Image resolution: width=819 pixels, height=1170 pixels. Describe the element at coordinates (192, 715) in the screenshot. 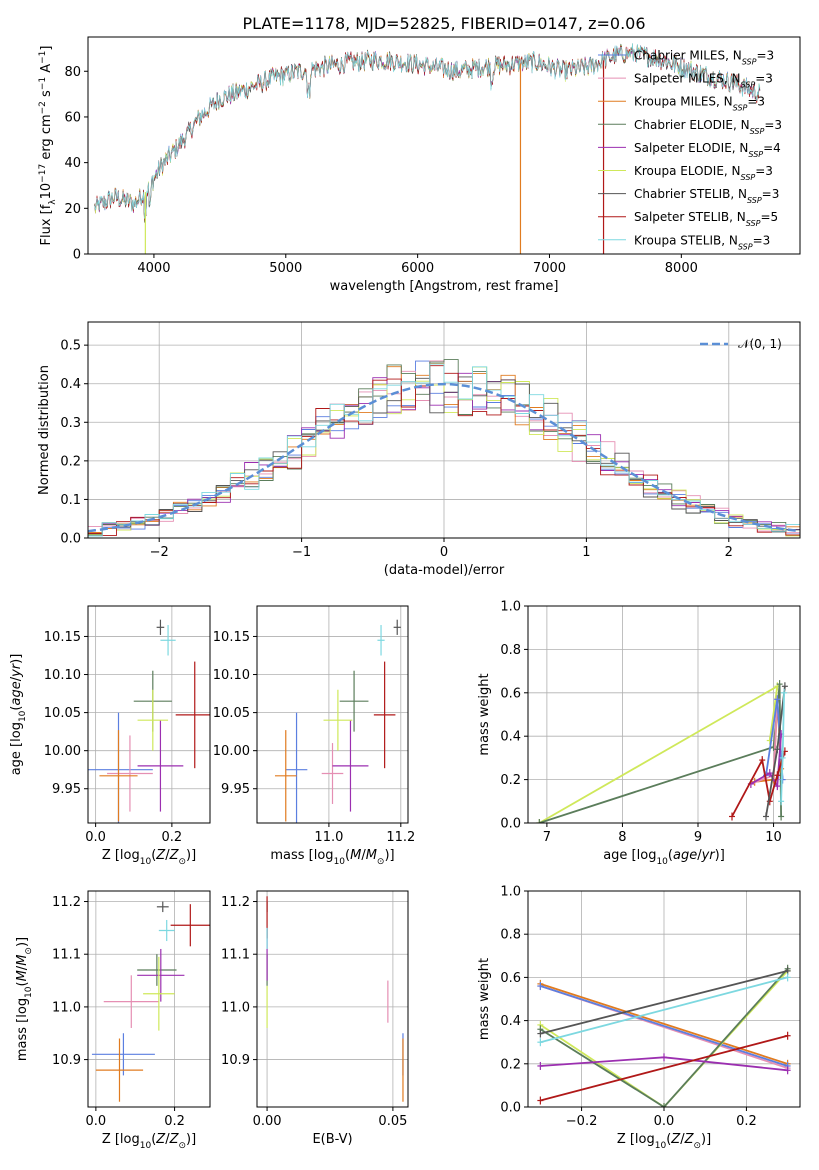

I see `point-salpeter-stelib` at that location.